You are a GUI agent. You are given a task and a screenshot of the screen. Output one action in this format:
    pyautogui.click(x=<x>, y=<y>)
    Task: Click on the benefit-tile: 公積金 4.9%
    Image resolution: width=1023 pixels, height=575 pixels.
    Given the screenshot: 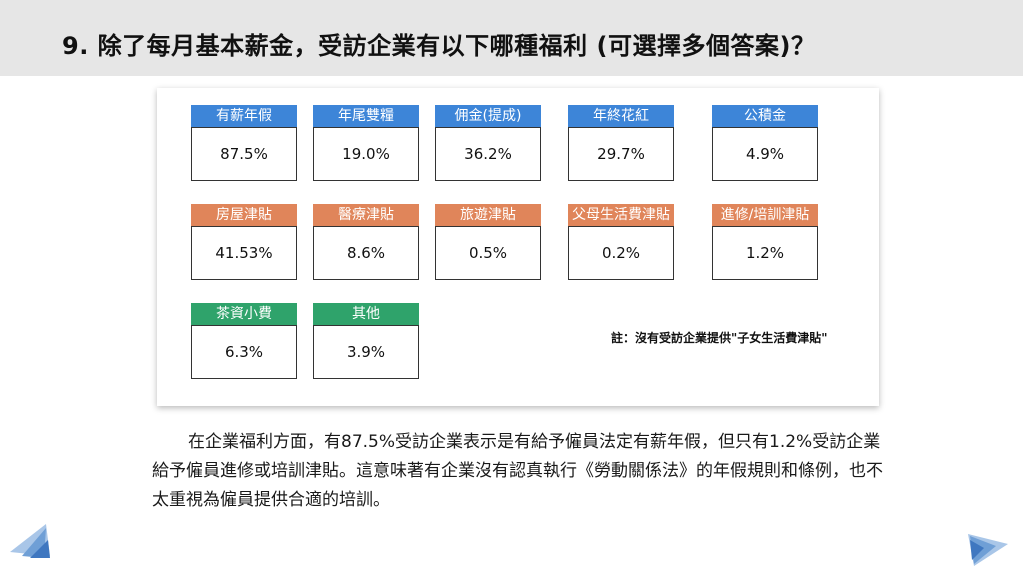 What is the action you would take?
    pyautogui.click(x=765, y=143)
    